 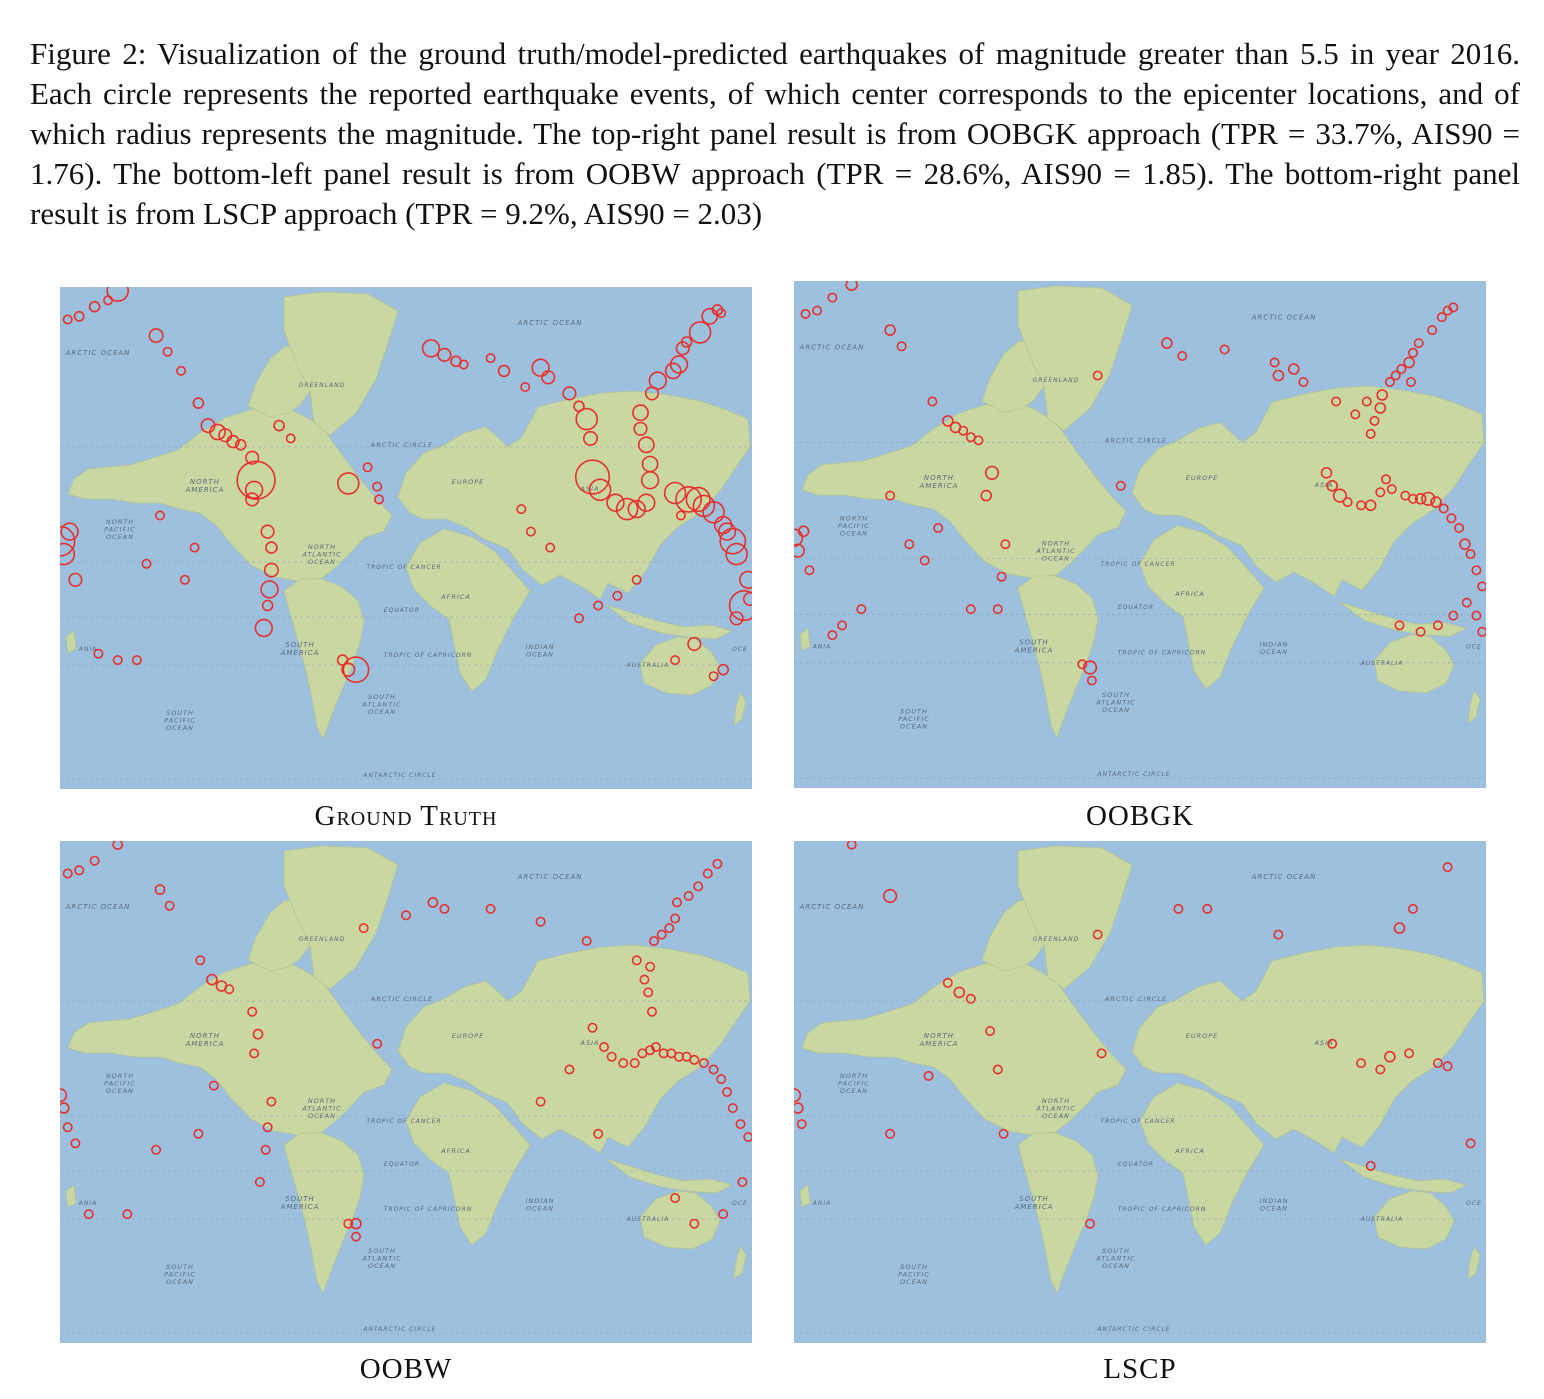 What do you see at coordinates (1381, 663) in the screenshot?
I see `map-label-australia: AUSTRALIA` at bounding box center [1381, 663].